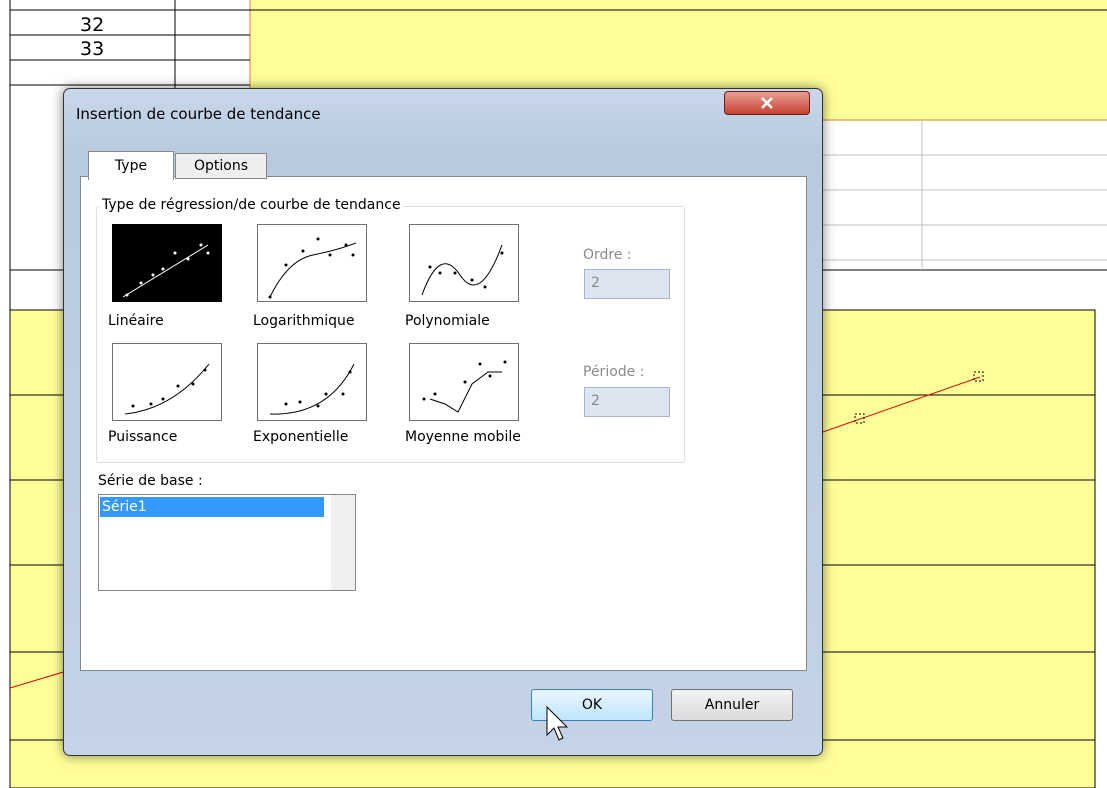 The width and height of the screenshot is (1107, 788). What do you see at coordinates (343, 542) in the screenshot?
I see `scrollbar` at bounding box center [343, 542].